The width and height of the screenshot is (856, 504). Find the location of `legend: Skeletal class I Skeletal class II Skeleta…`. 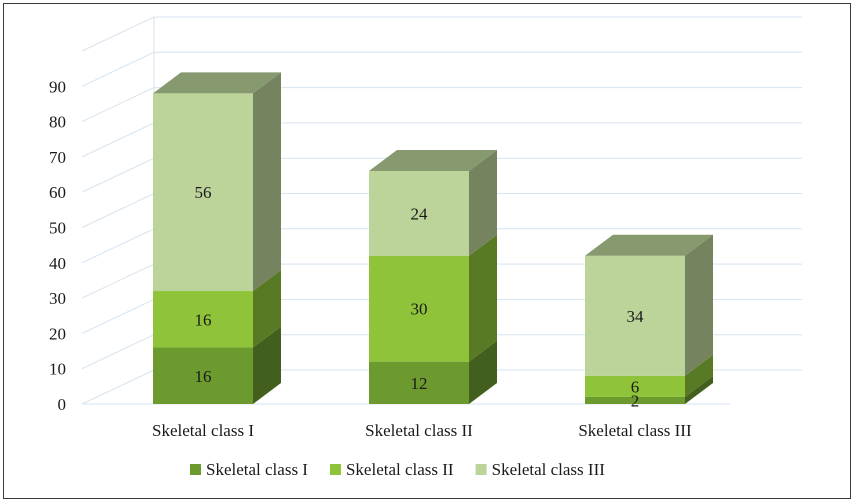

legend: Skeletal class I Skeletal class II Skeleta… is located at coordinates (397, 469).